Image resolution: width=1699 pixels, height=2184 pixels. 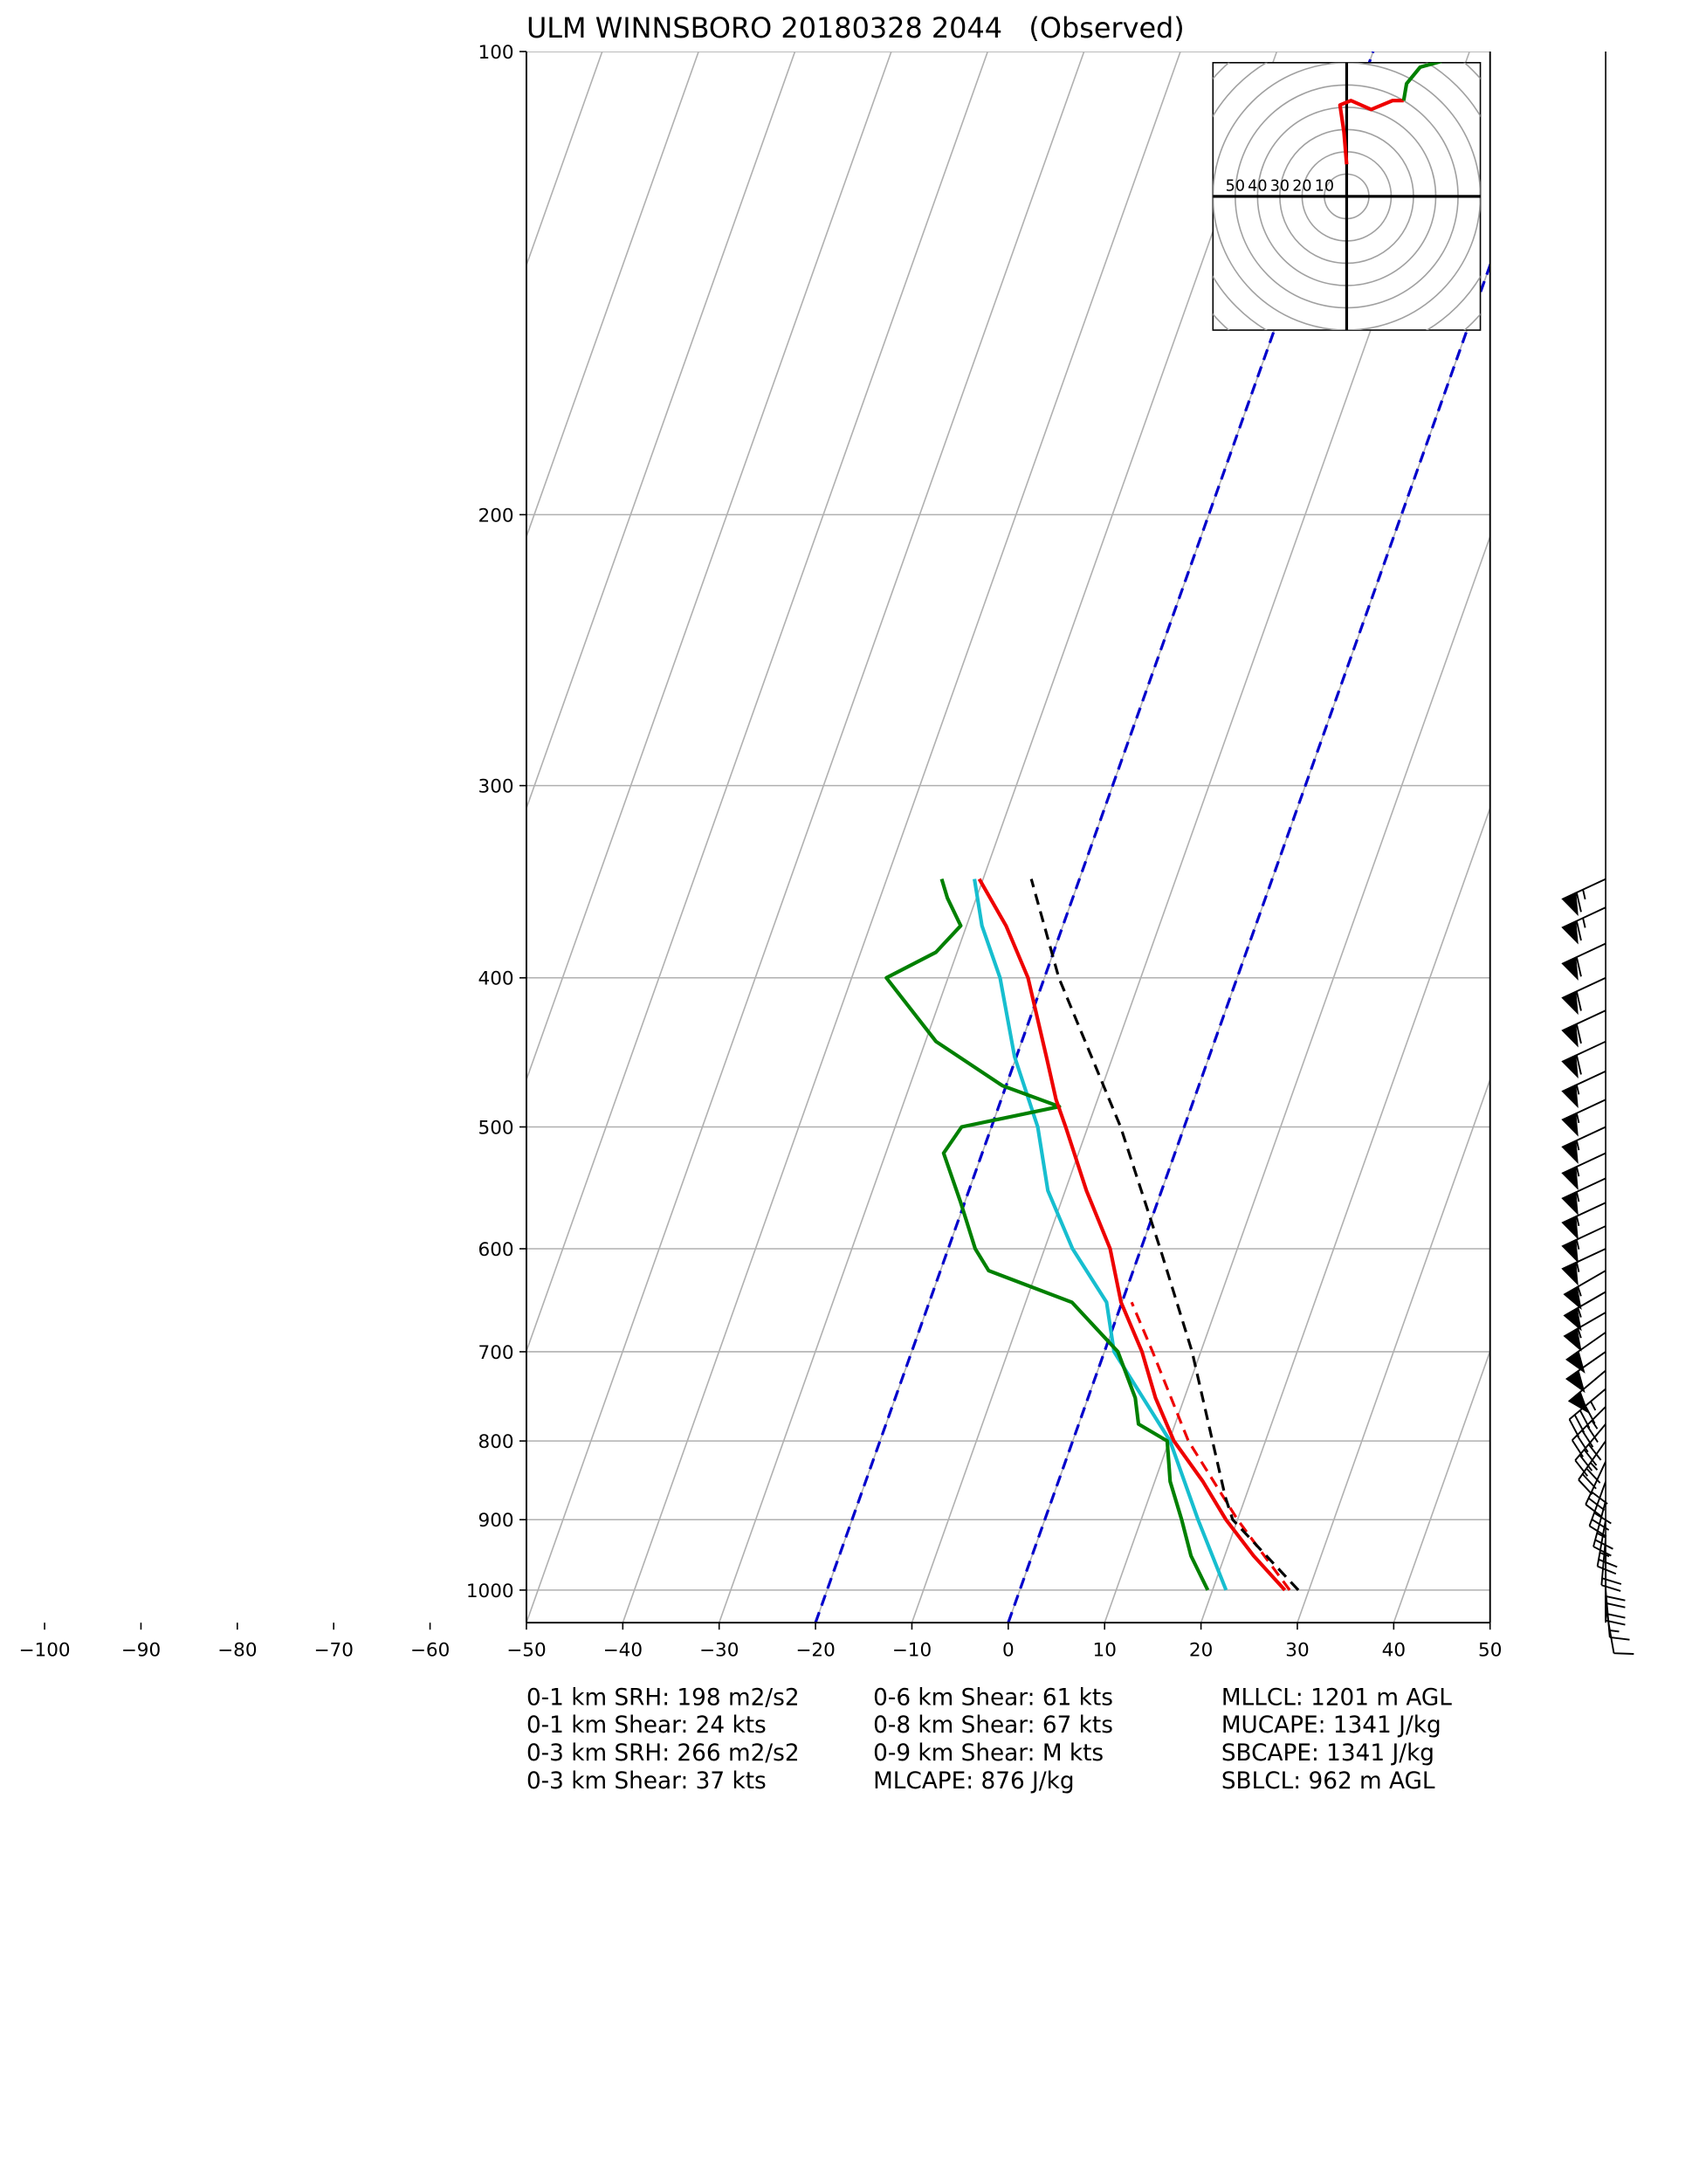 What do you see at coordinates (1327, 1753) in the screenshot?
I see `stat-text: SBCAPE: 1341 J/kg` at bounding box center [1327, 1753].